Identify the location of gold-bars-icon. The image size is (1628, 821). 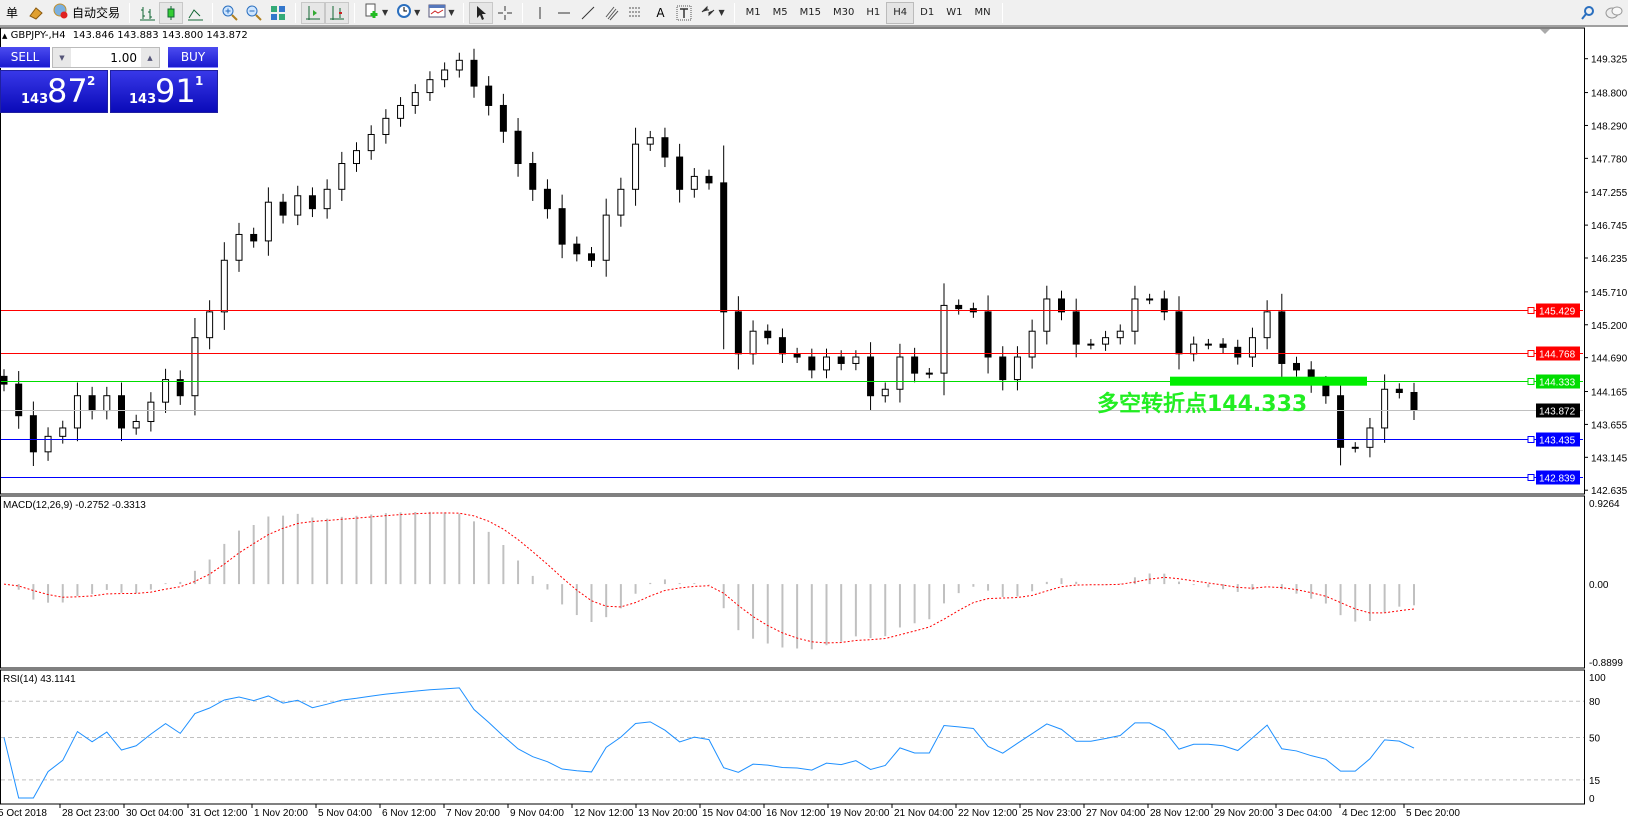
(36, 13).